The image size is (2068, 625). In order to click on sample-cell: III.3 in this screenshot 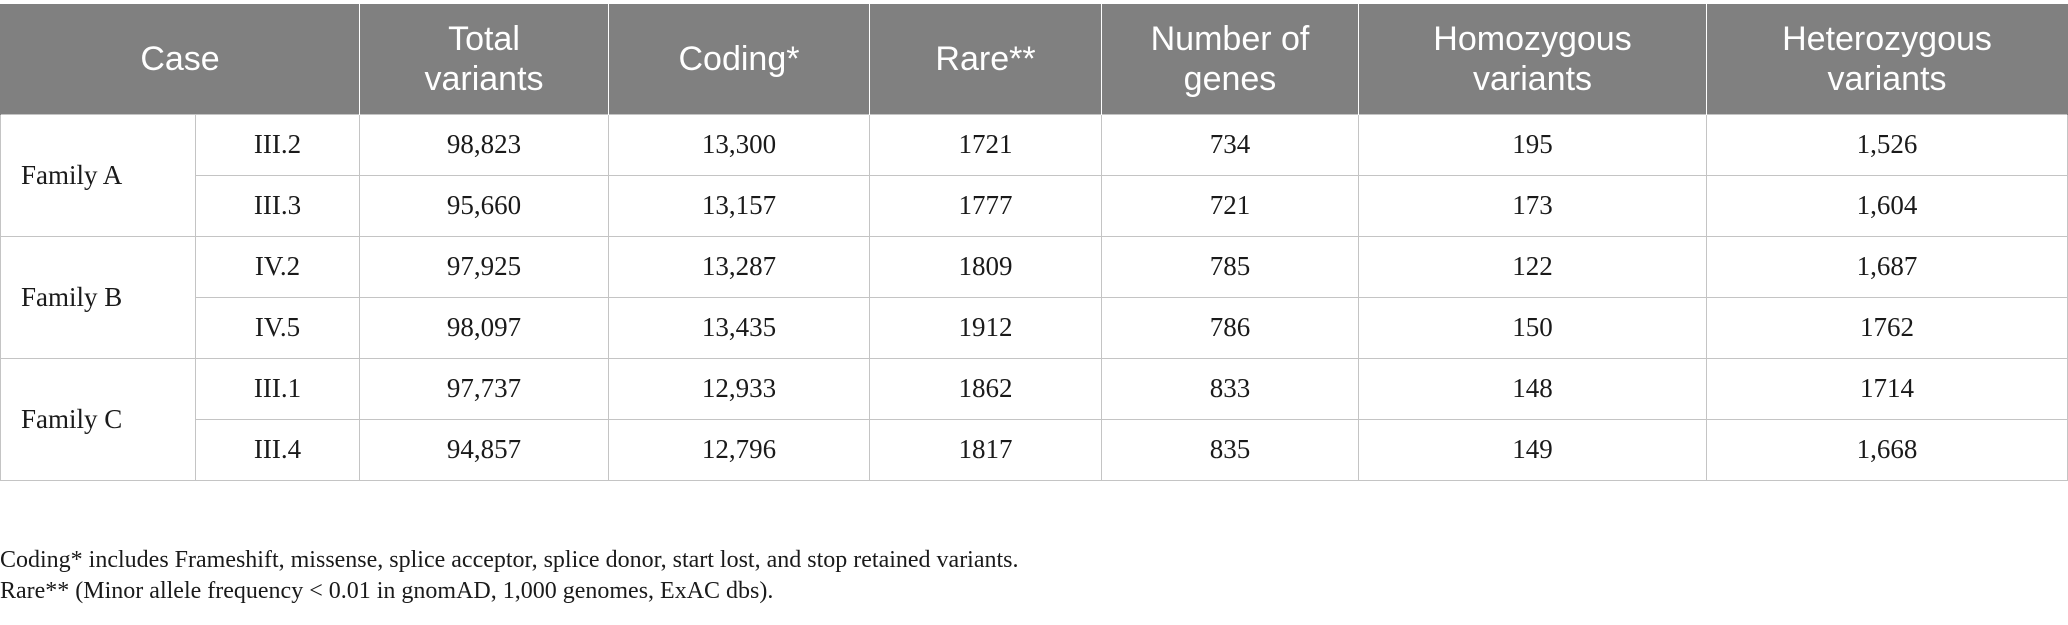, I will do `click(277, 205)`.